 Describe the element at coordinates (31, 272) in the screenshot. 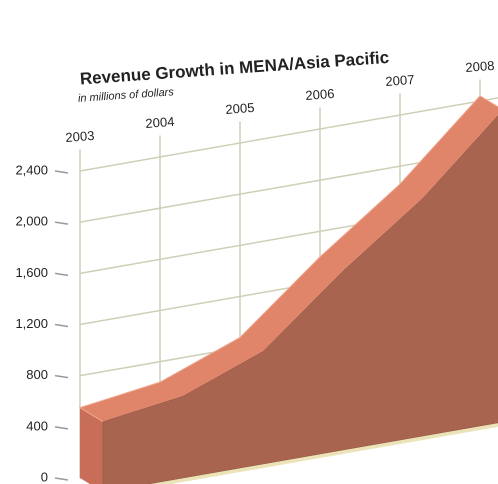

I see `y-tick-label: 1,600` at that location.